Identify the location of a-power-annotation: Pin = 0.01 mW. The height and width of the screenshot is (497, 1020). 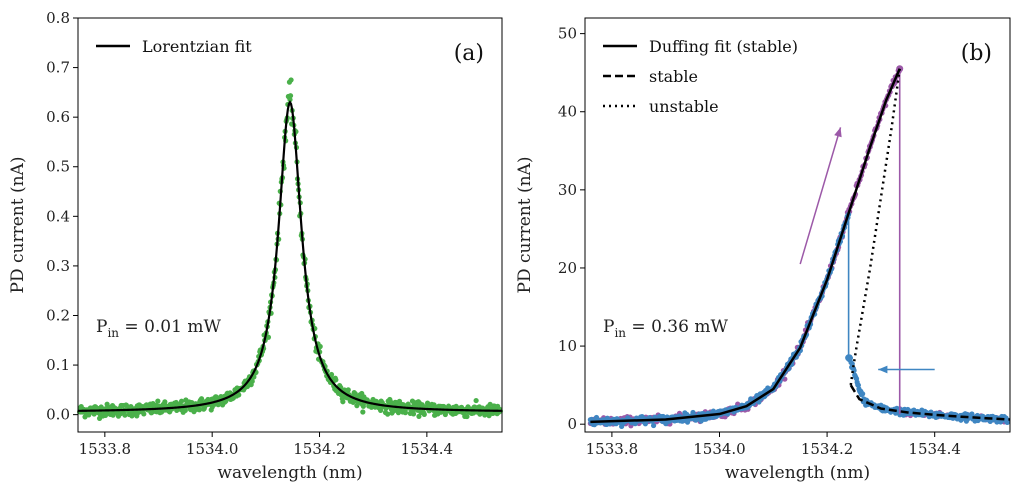
(158, 328).